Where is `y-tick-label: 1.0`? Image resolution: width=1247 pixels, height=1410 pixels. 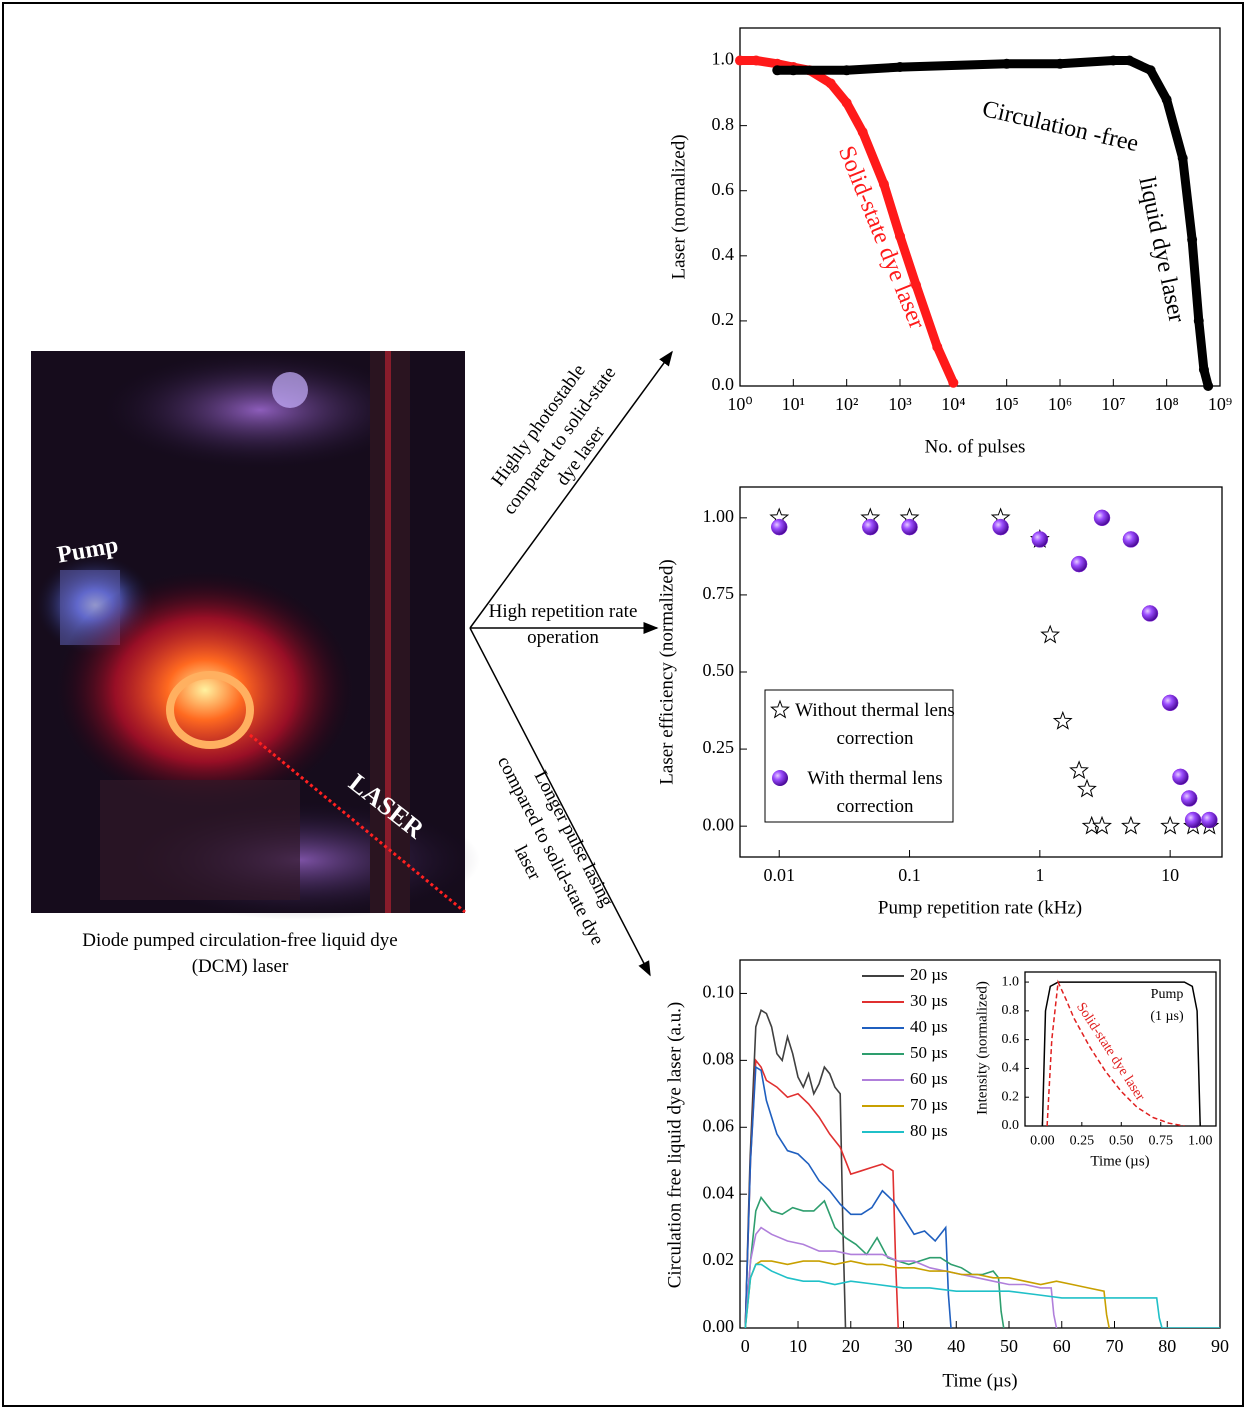
y-tick-label: 1.0 is located at coordinates (1011, 981).